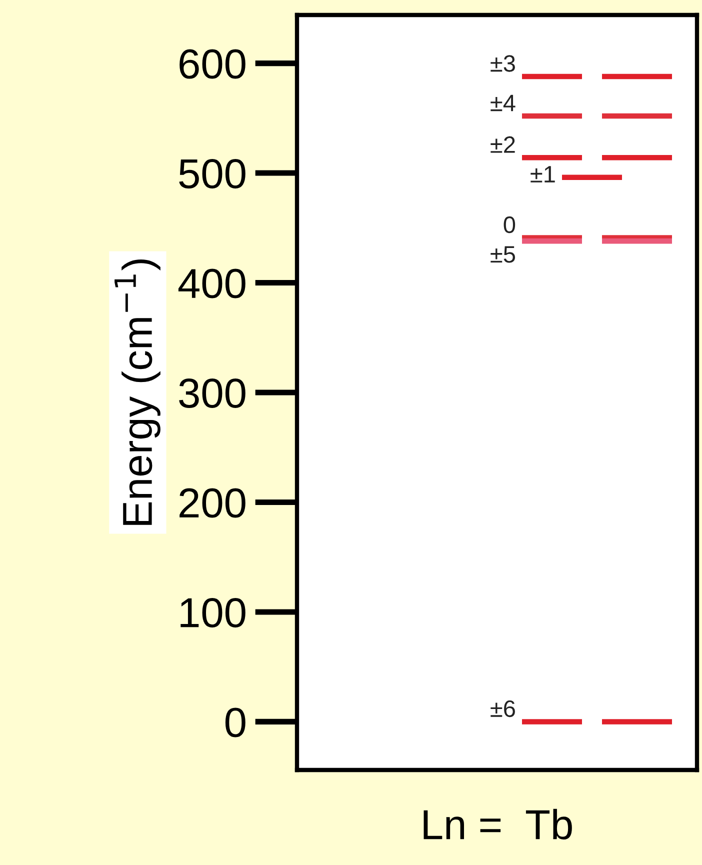 This screenshot has width=702, height=865. Describe the element at coordinates (213, 64) in the screenshot. I see `y-tick-label: 600` at that location.